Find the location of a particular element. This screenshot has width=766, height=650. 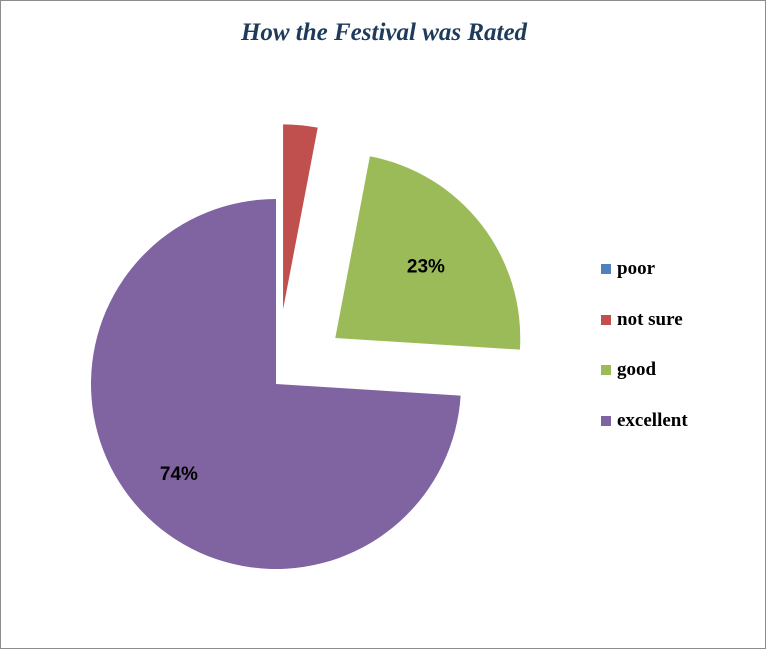

legend-label-good: good is located at coordinates (637, 369).